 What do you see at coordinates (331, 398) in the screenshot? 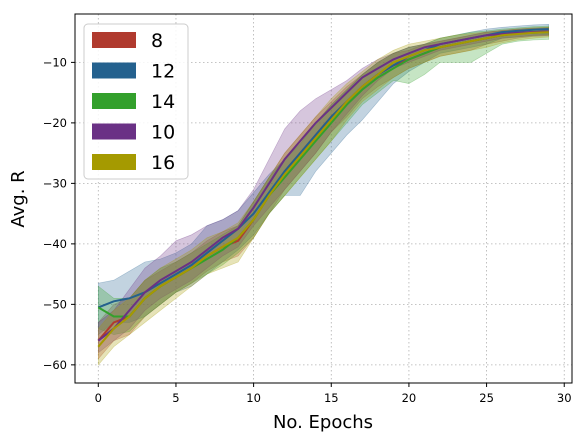
I see `x-tick-label: 15` at bounding box center [331, 398].